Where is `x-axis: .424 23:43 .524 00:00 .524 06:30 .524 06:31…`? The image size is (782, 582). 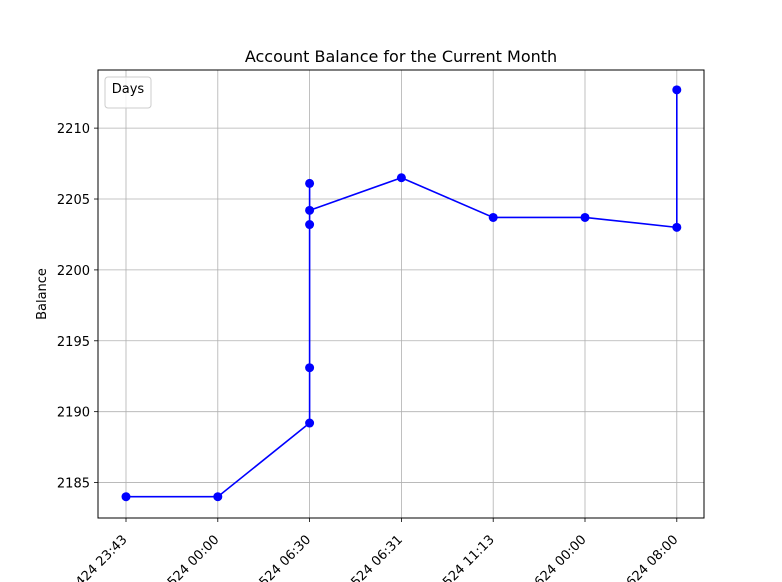 x-axis: .424 23:43 .524 00:00 .524 06:30 .524 06:31… is located at coordinates (375, 550).